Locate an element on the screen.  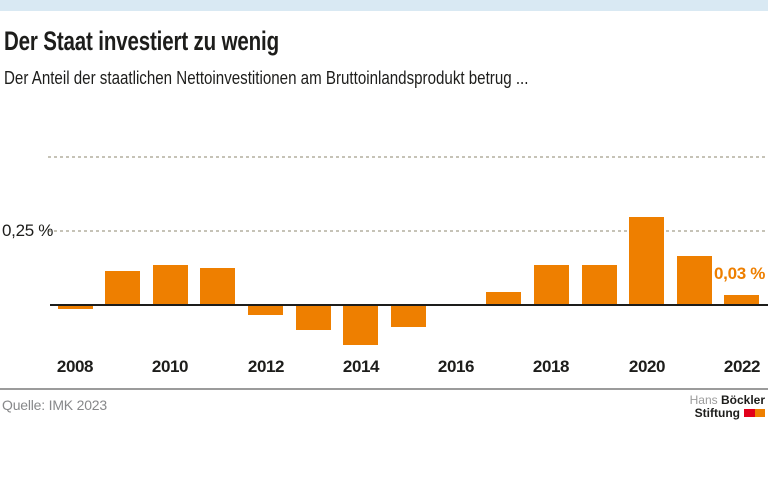
bar-2014 is located at coordinates (360, 325).